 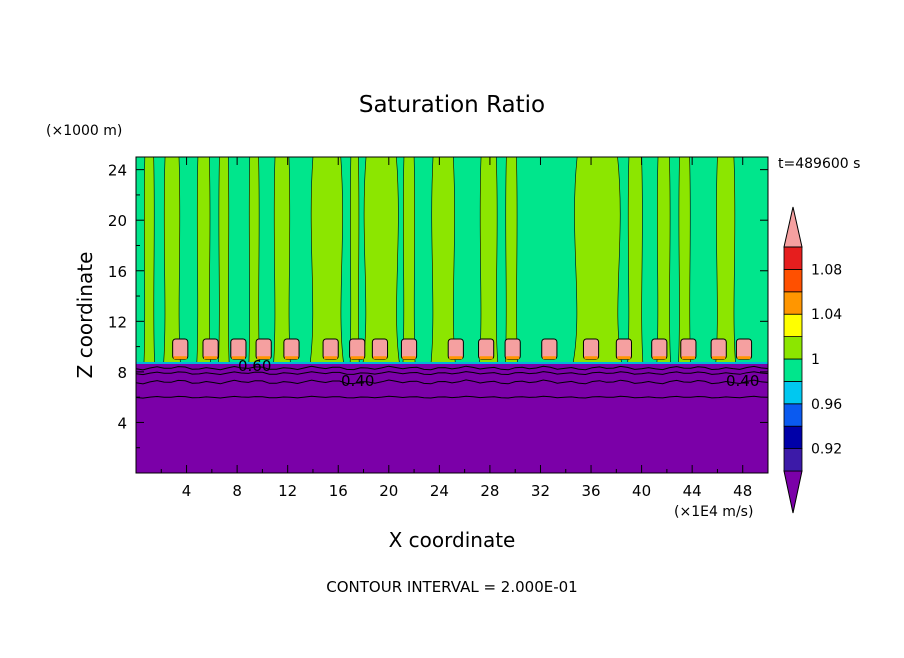 I want to click on y-tick-label-4: 20, so click(x=117, y=221).